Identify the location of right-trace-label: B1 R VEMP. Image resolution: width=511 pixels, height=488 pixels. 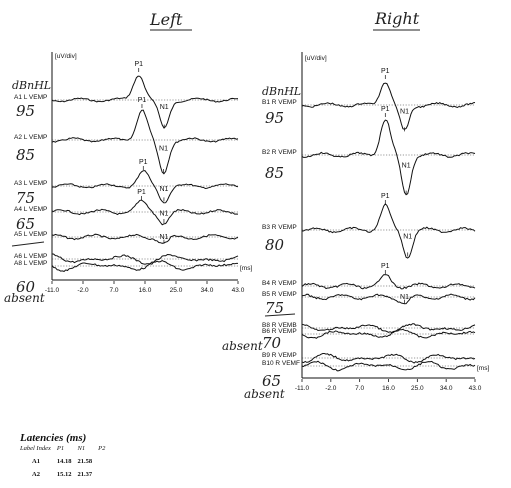
(279, 102).